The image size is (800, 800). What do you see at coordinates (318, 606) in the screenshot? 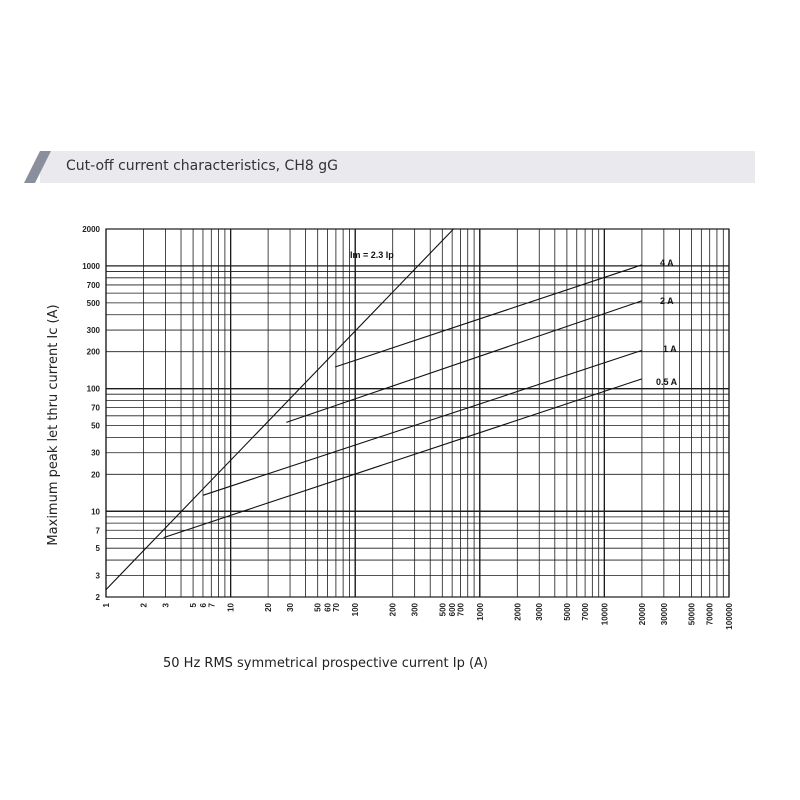
I see `x-tick-label: 50` at bounding box center [318, 606].